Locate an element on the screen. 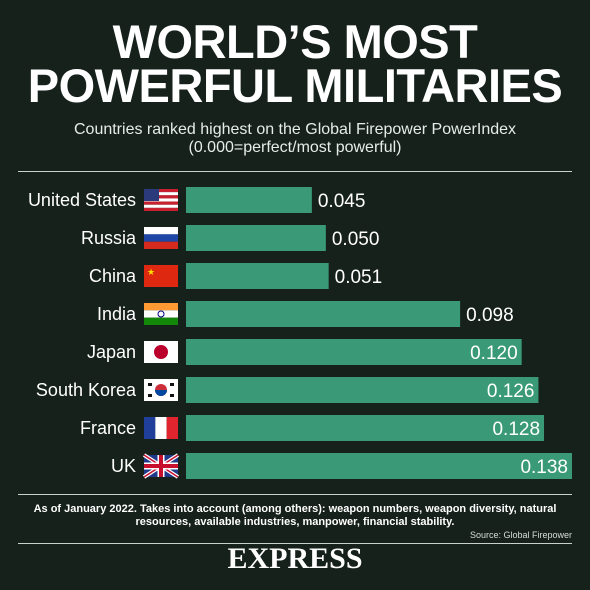 This screenshot has height=590, width=590. category-label: France is located at coordinates (108, 428).